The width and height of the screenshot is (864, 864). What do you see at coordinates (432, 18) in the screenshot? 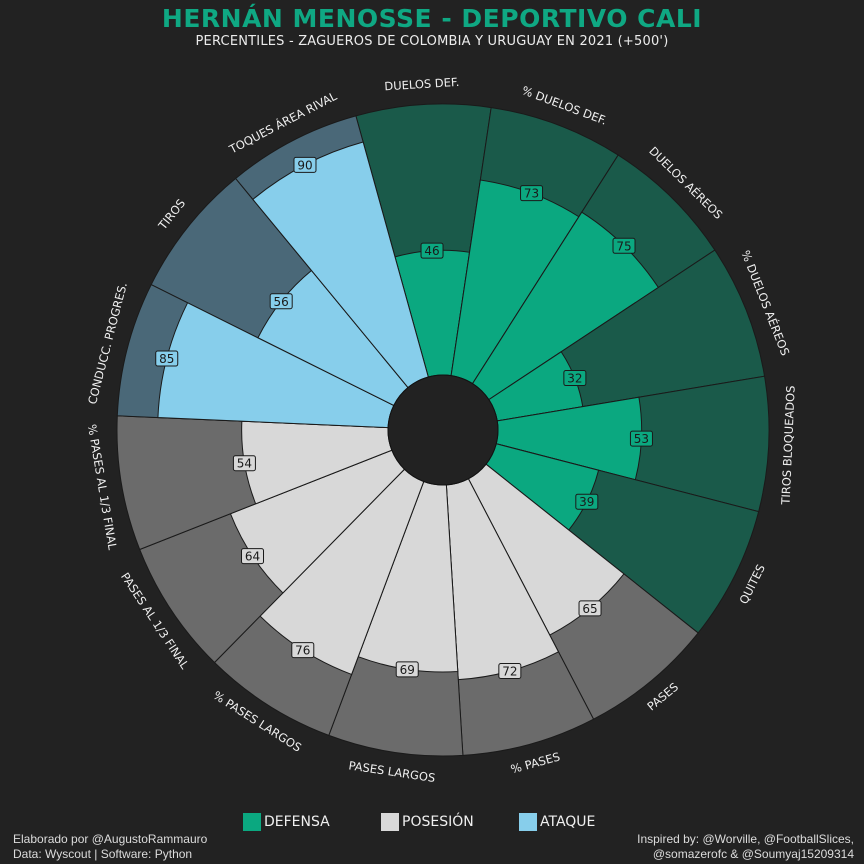
I see `chart-title: HERNÁN MENOSSE - DEPORTIVO CALI` at bounding box center [432, 18].